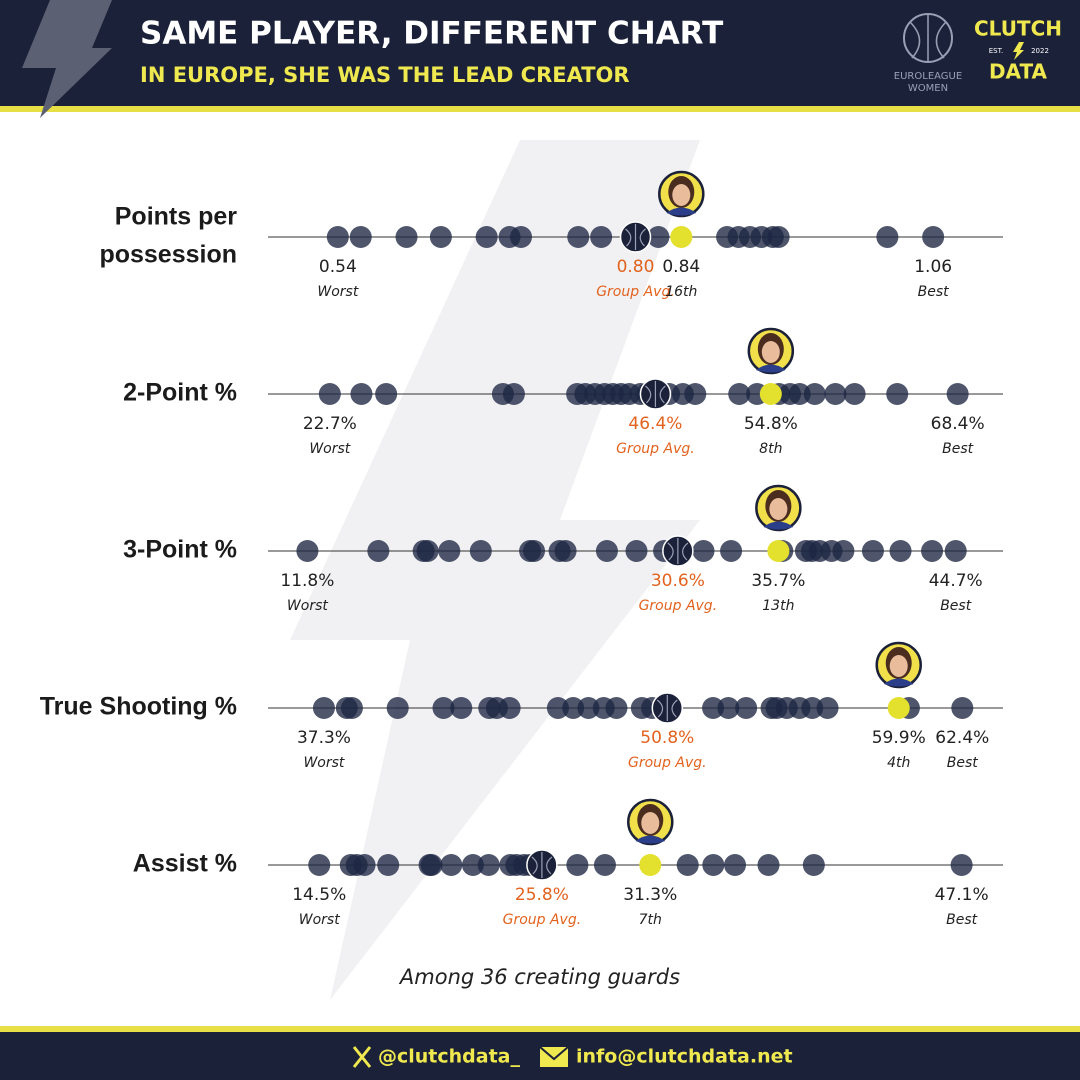 Image resolution: width=1080 pixels, height=1080 pixels. Describe the element at coordinates (928, 76) in the screenshot. I see `logo-text: EUROLEAGUE` at that location.